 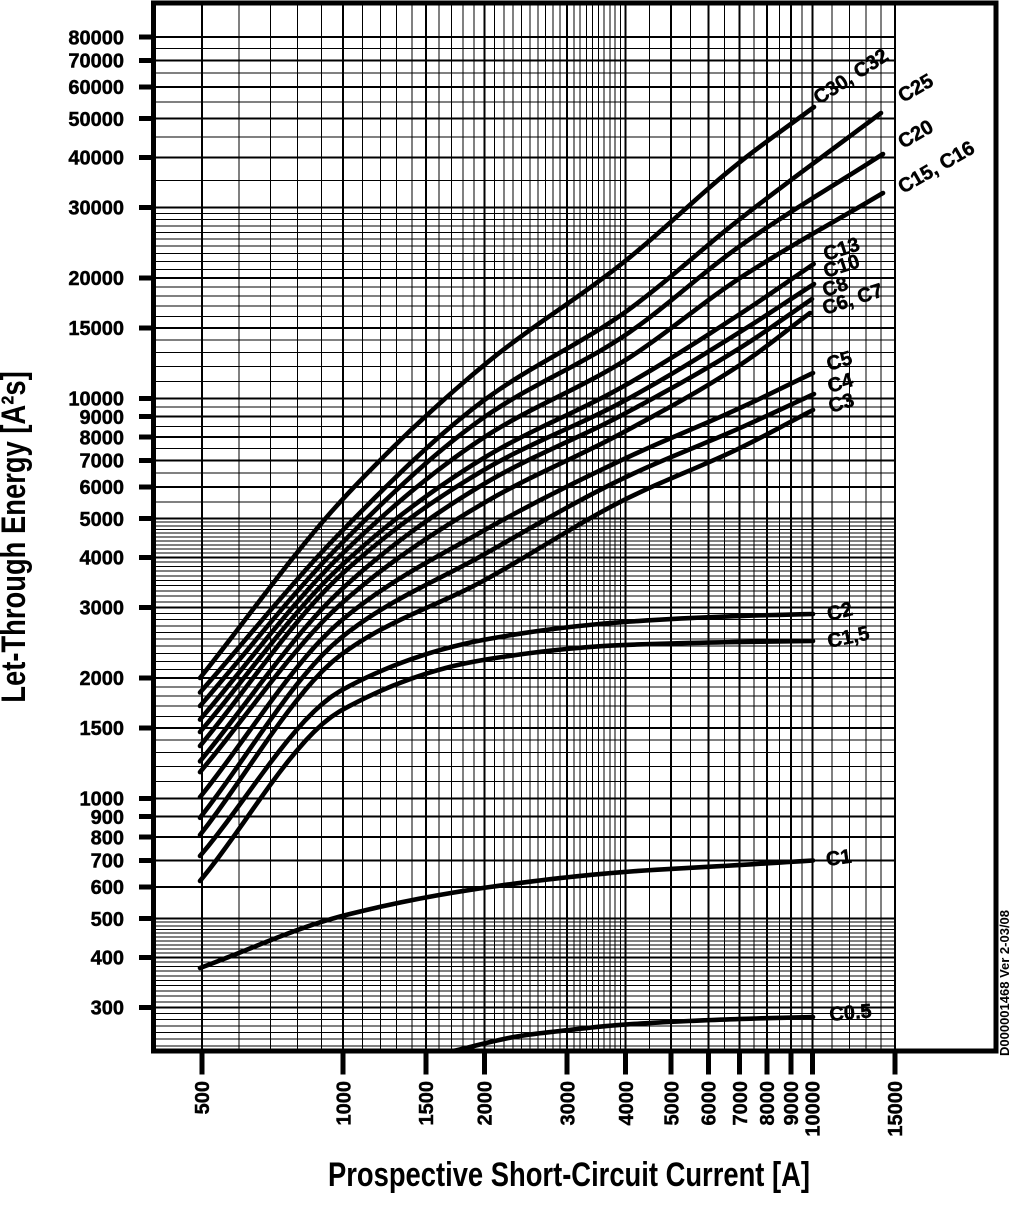 I want to click on svg-text: 900, so click(x=107, y=818).